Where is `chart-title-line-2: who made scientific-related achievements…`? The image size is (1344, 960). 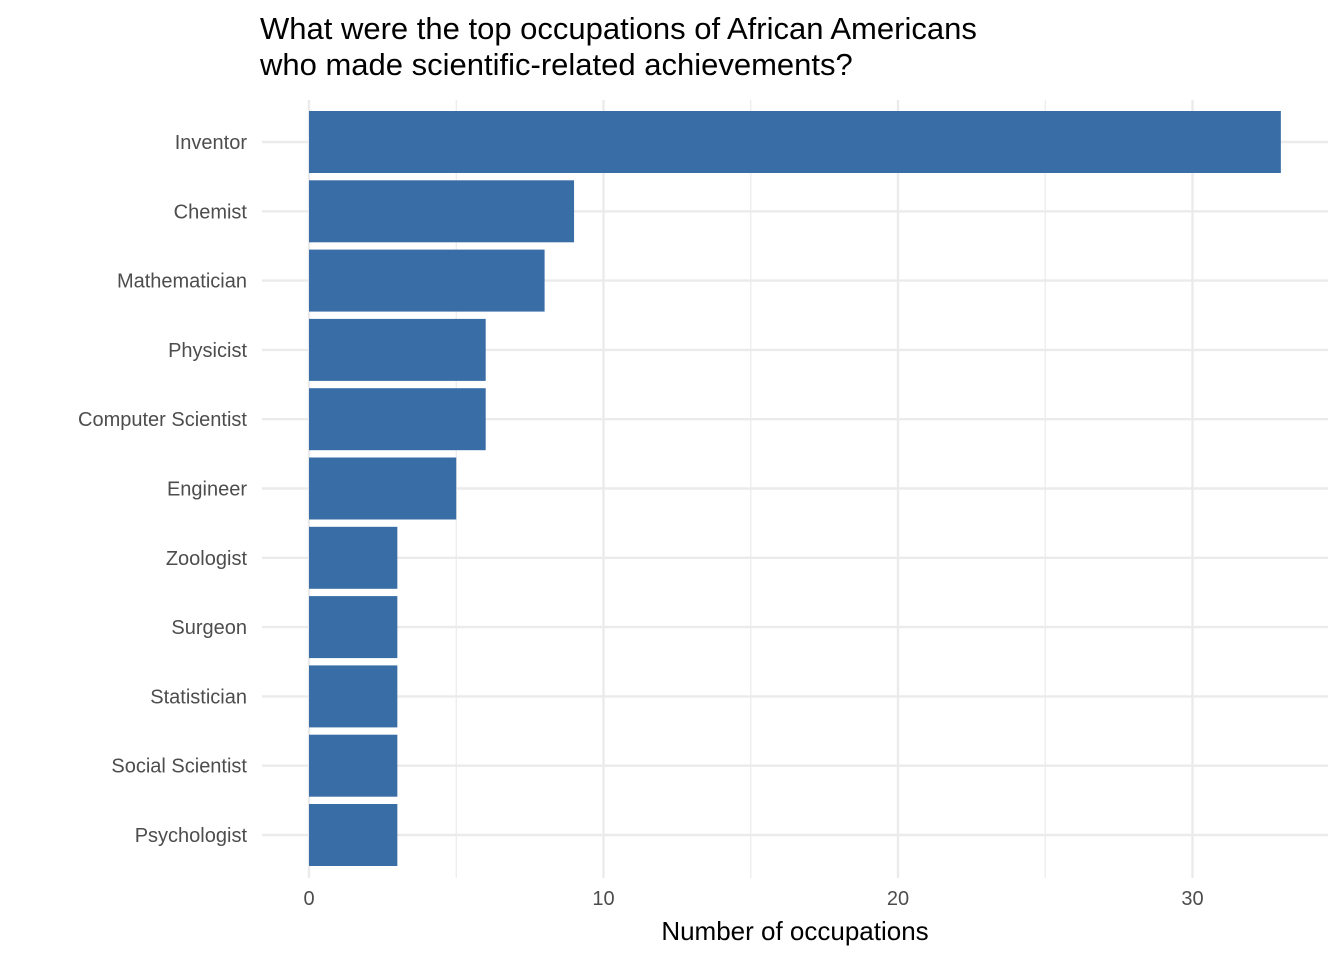 chart-title-line-2: who made scientific-related achievements… is located at coordinates (556, 64).